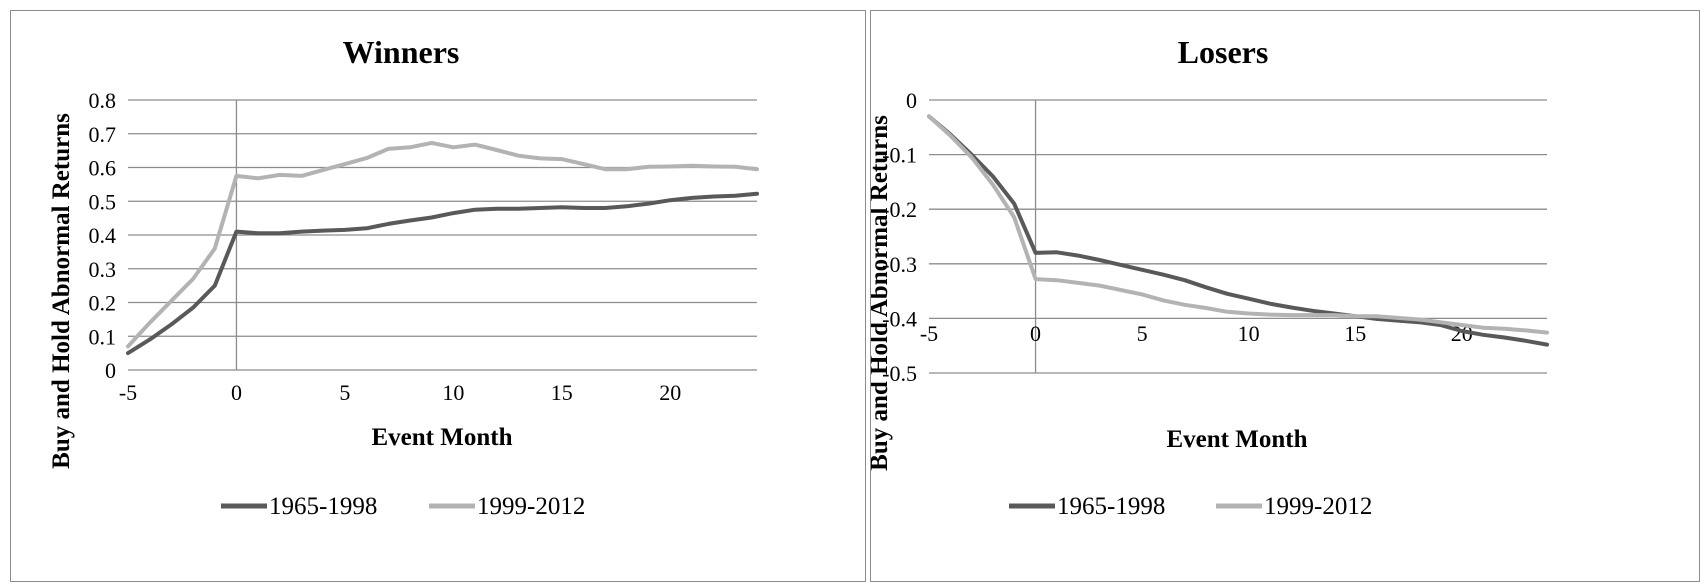  I want to click on y-tick-label: 0.2, so click(103, 303).